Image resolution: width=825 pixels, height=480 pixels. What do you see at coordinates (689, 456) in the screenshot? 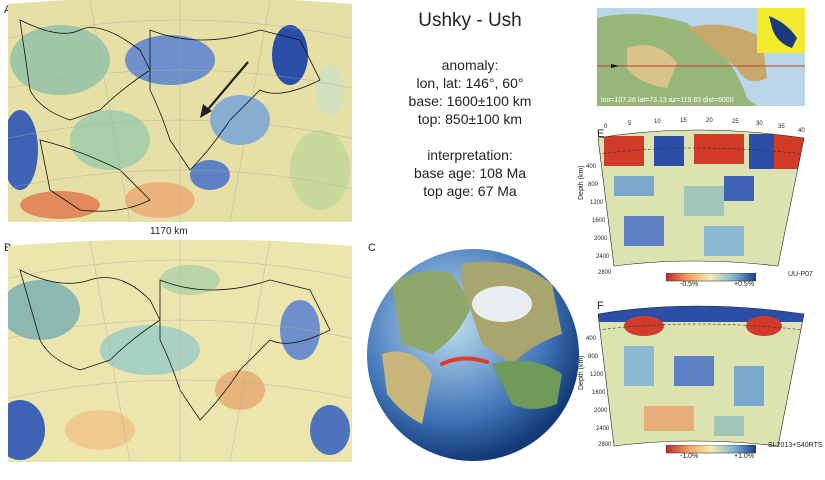
I see `f-cbar-min: -1.0%` at bounding box center [689, 456].